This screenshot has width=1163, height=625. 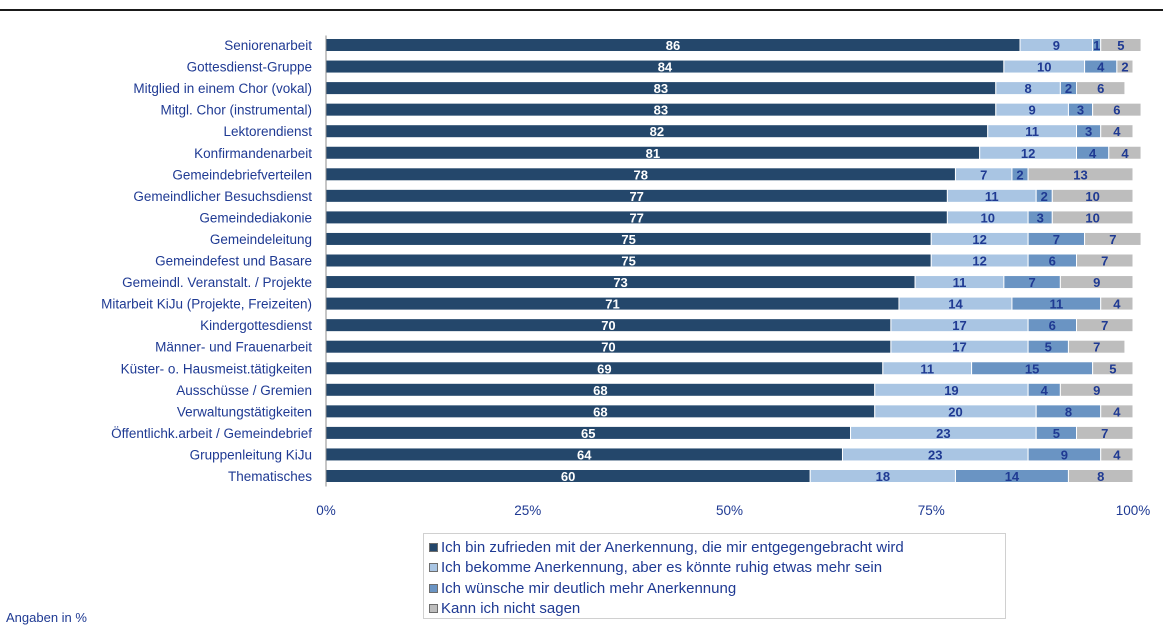 What do you see at coordinates (653, 153) in the screenshot?
I see `data-label: 81` at bounding box center [653, 153].